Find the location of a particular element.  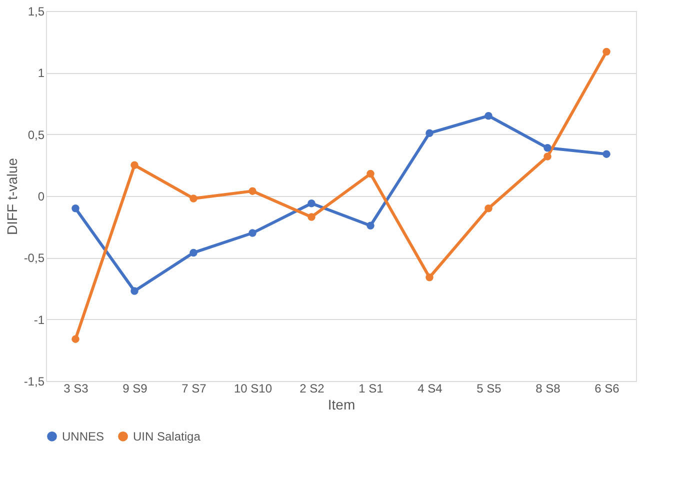

y-tick-label: 1 is located at coordinates (41, 73).